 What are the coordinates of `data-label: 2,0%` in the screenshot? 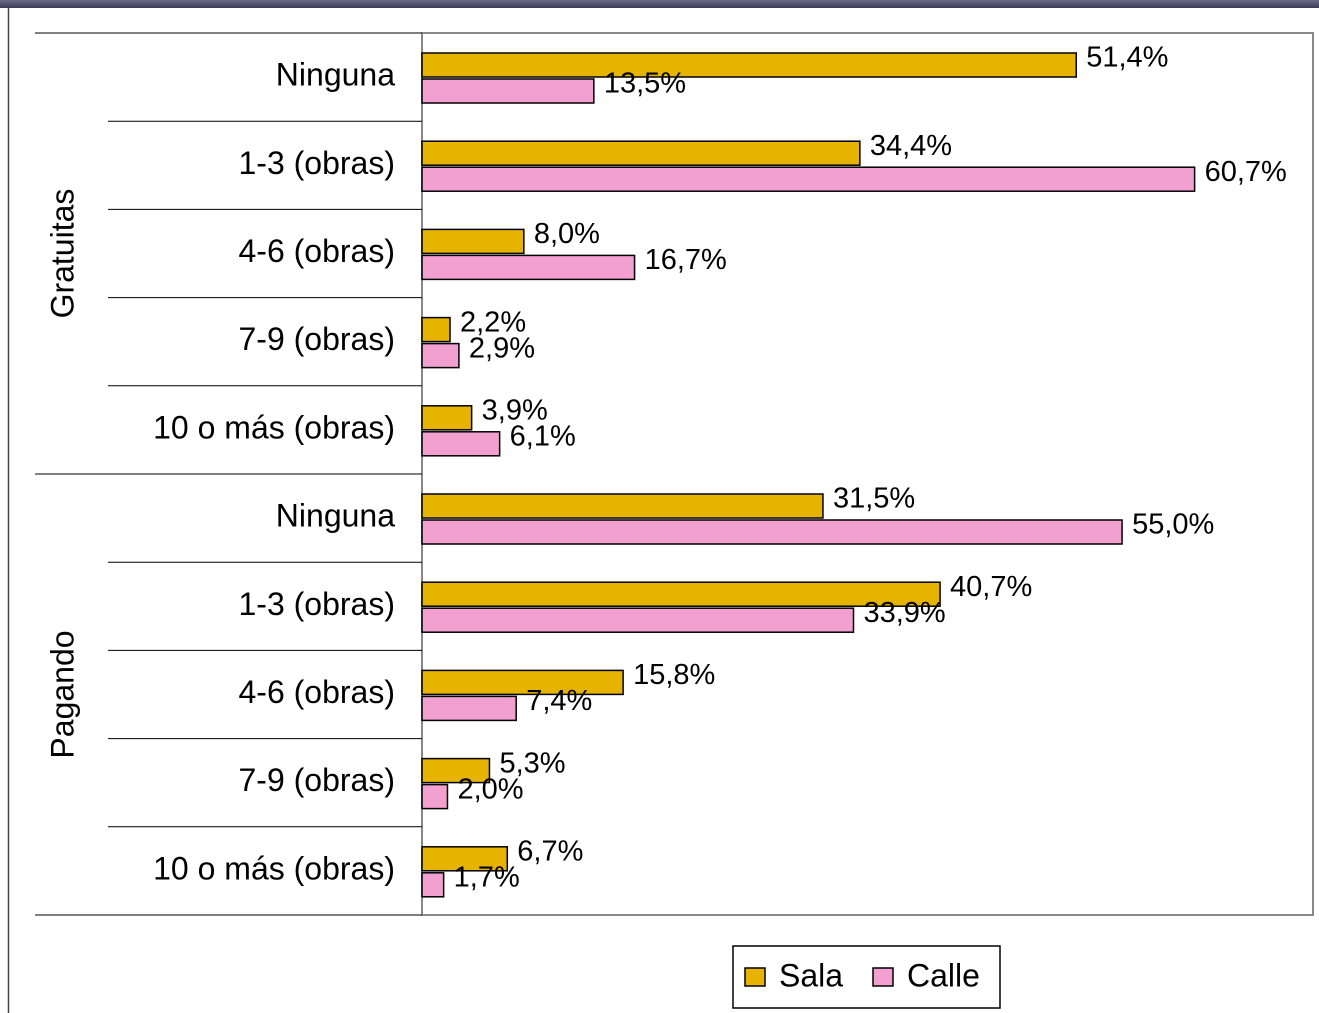 It's located at (490, 789).